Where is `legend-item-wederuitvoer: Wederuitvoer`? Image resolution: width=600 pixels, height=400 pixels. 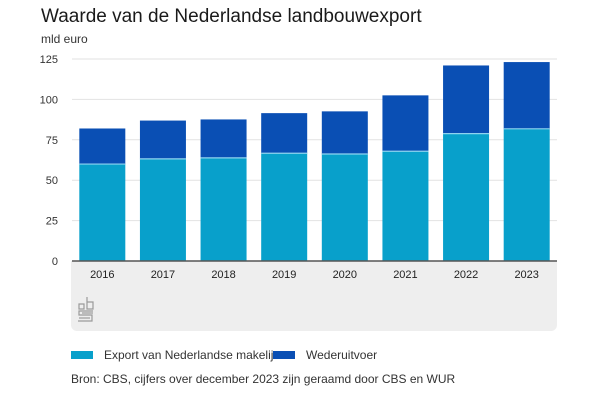 legend-item-wederuitvoer: Wederuitvoer is located at coordinates (325, 355).